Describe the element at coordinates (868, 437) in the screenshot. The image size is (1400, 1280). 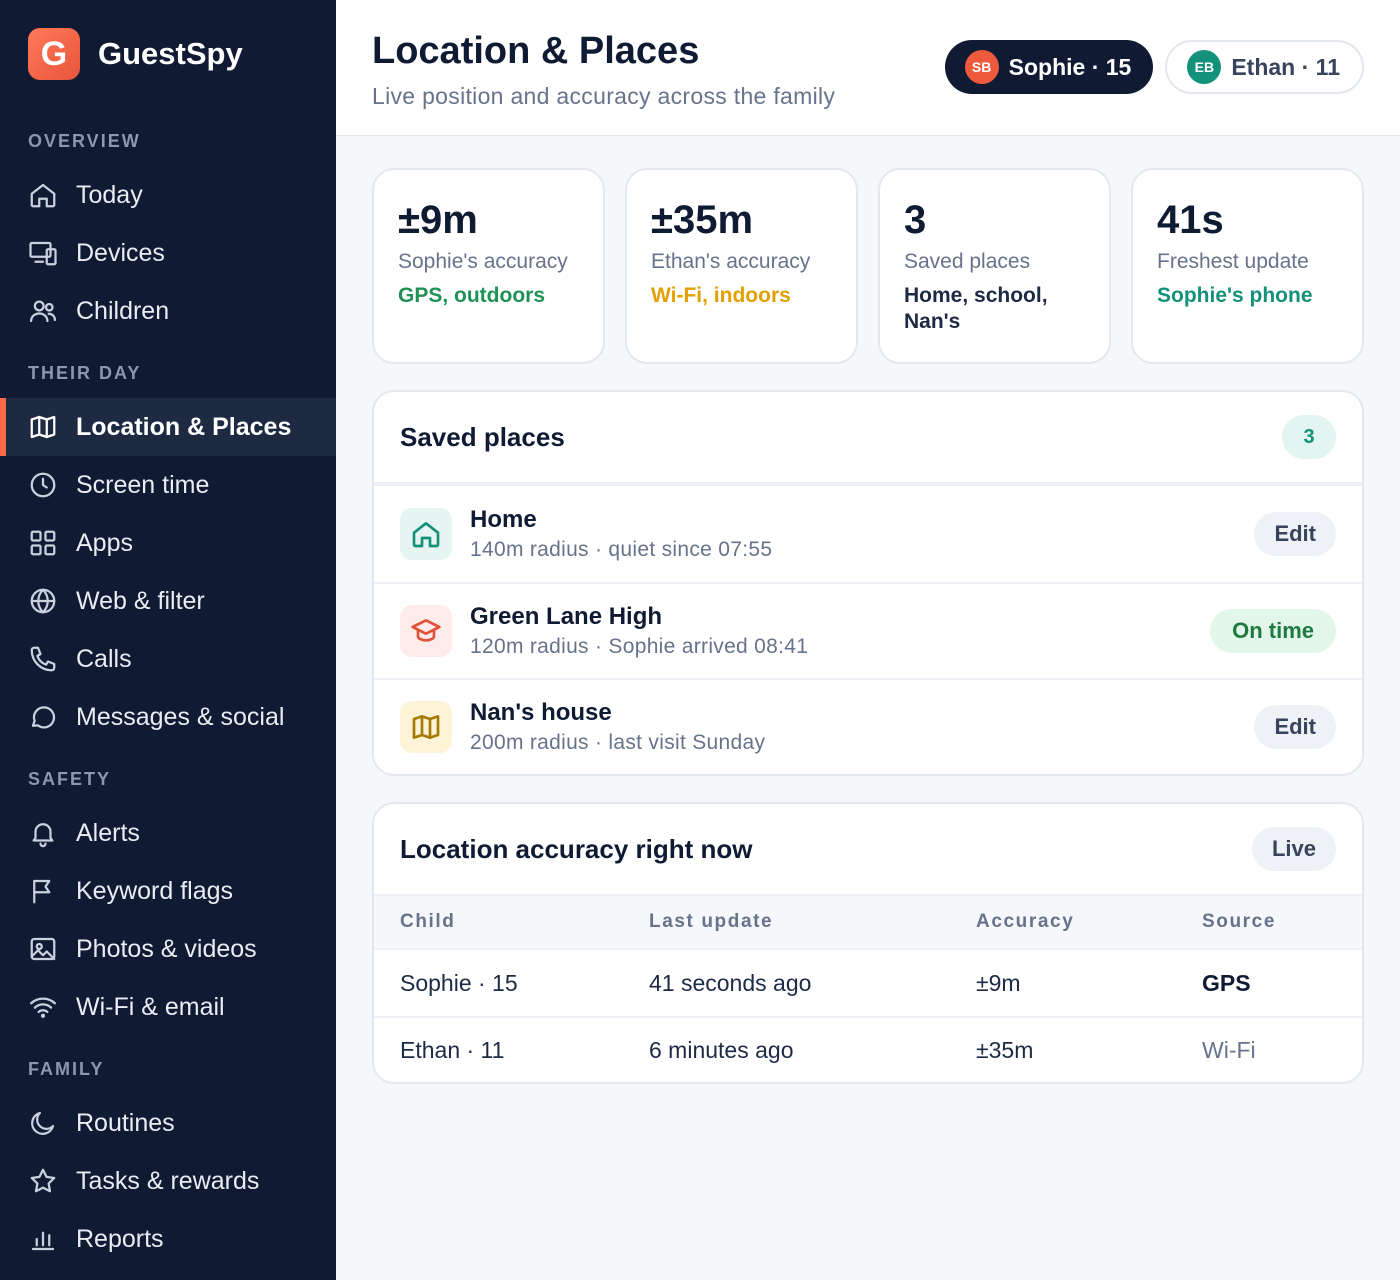
I see `card-header: Saved places 3` at that location.